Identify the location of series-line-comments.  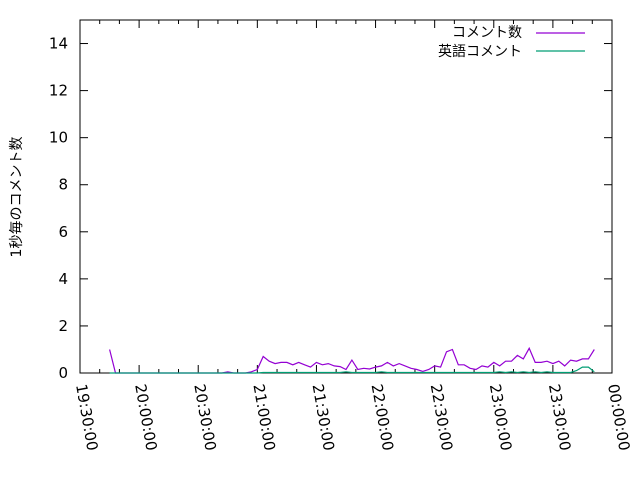
(352, 360).